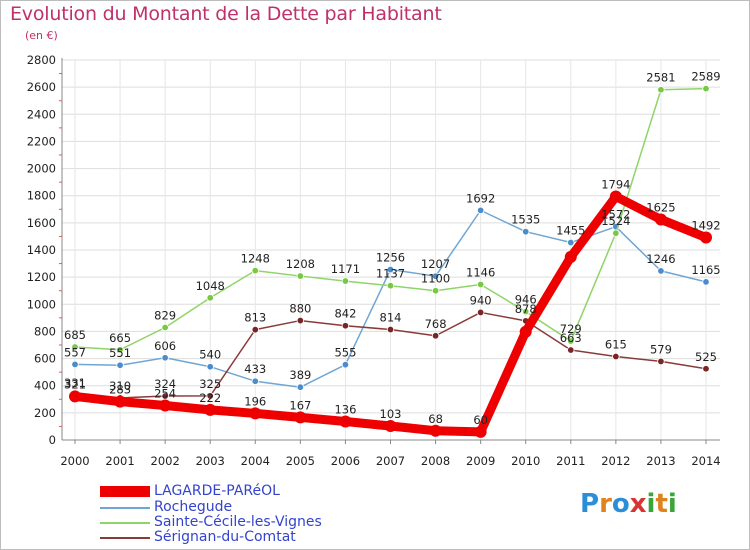  Describe the element at coordinates (41, 114) in the screenshot. I see `y-tick-label: 2400` at that location.